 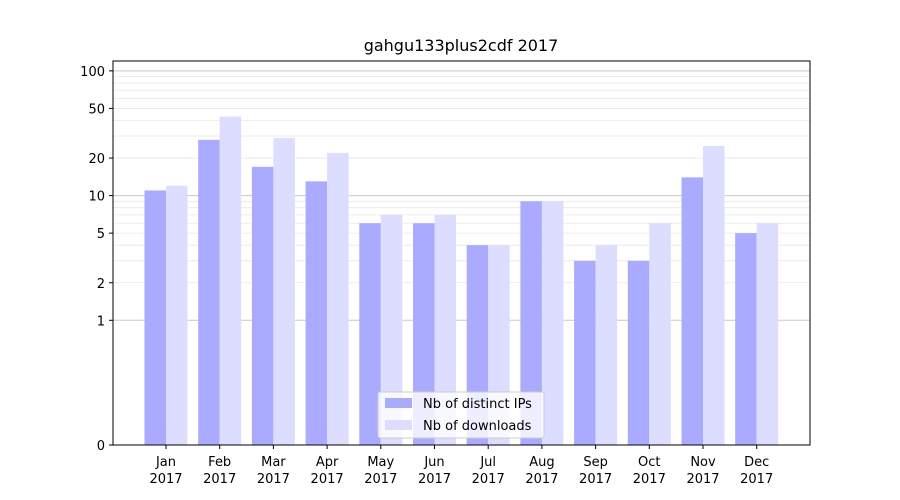 What do you see at coordinates (461, 45) in the screenshot?
I see `chart-title: gahgu133plus2cdf 2017` at bounding box center [461, 45].